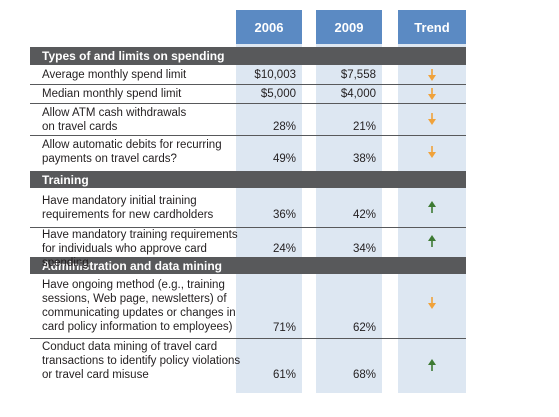 The width and height of the screenshot is (559, 417). I want to click on value-2006: $5,000, so click(278, 94).